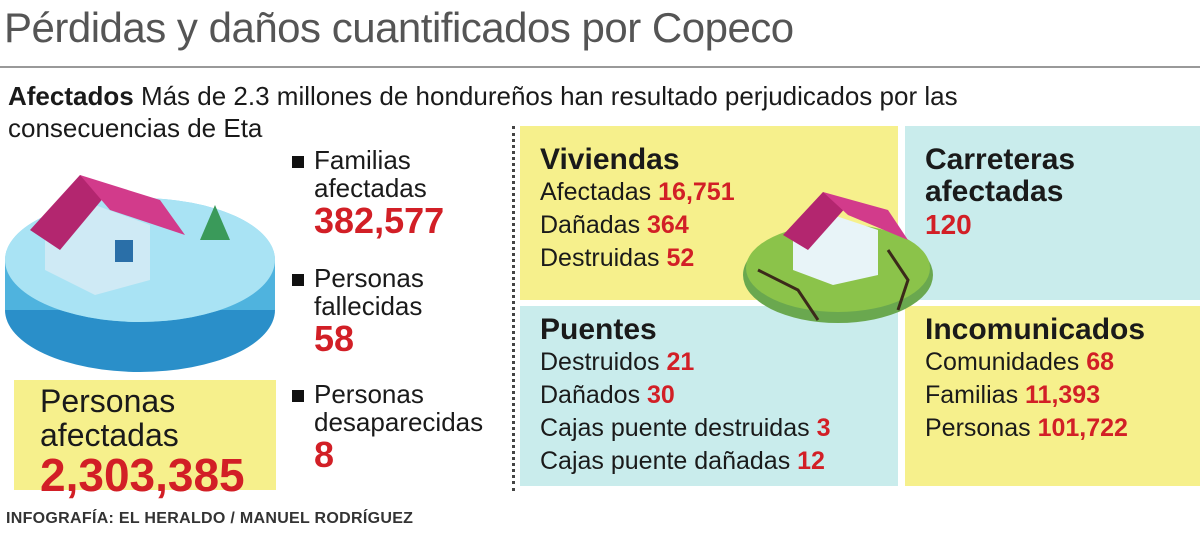 This screenshot has width=1200, height=534. What do you see at coordinates (680, 258) in the screenshot?
I see `item-value: 52` at bounding box center [680, 258].